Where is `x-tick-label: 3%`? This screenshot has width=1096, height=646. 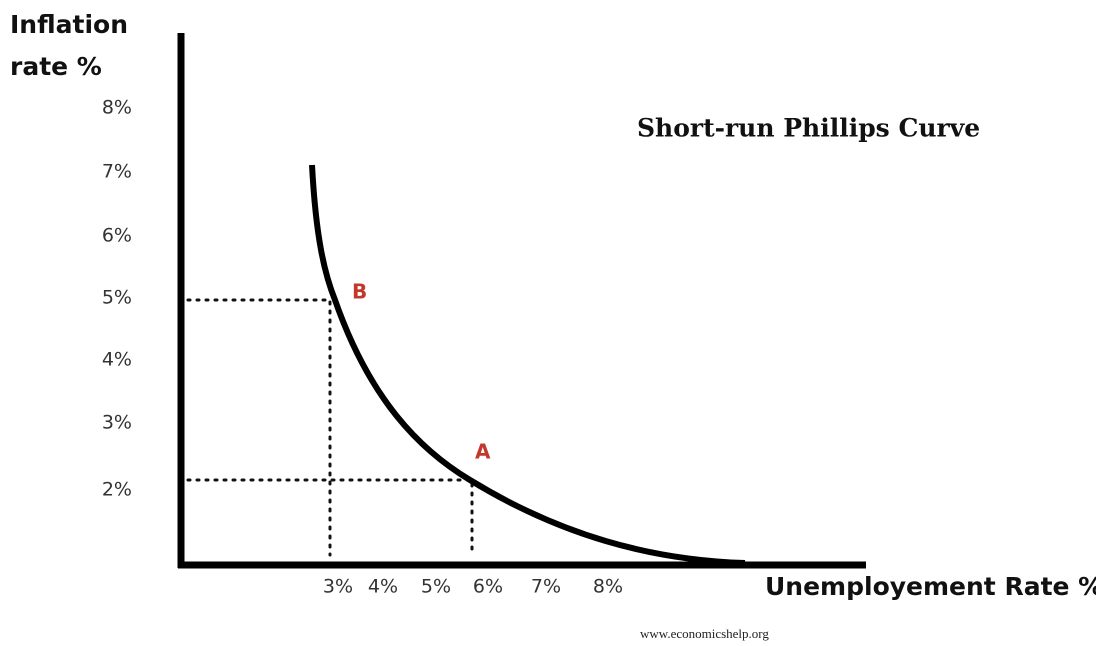 x-tick-label: 3% is located at coordinates (338, 587).